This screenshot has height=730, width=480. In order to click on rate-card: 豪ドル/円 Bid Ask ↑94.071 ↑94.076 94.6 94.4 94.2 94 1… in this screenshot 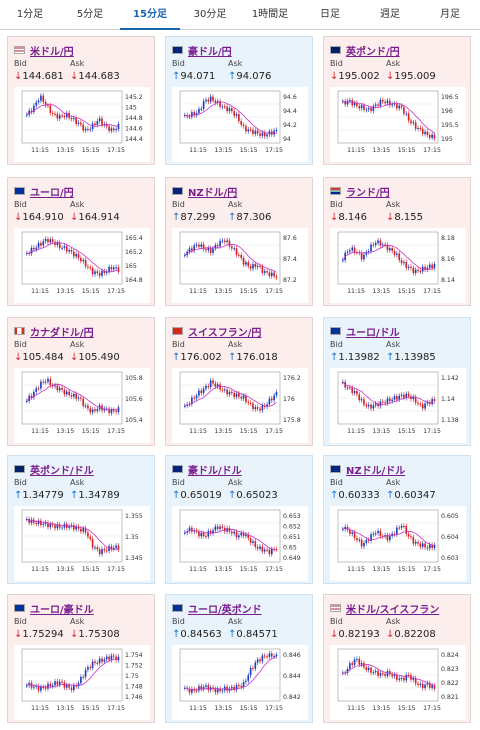, I will do `click(239, 100)`.